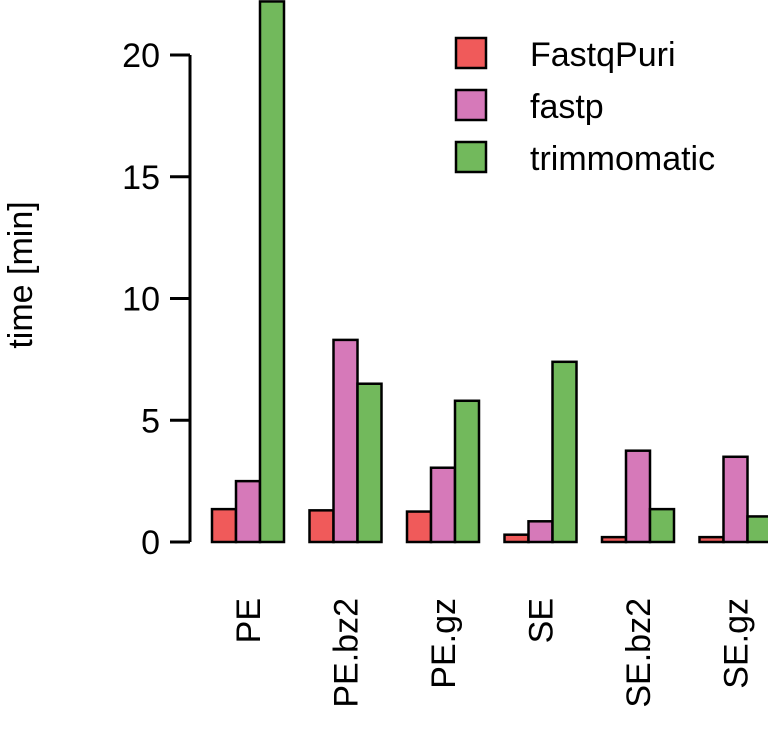 The width and height of the screenshot is (768, 740). I want to click on bar-trimmomatic-se, so click(564, 452).